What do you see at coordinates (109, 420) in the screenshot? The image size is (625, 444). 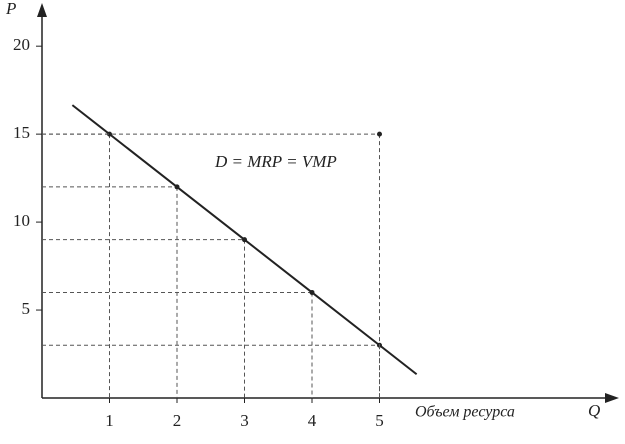 I see `x-tick-label: 1` at bounding box center [109, 420].